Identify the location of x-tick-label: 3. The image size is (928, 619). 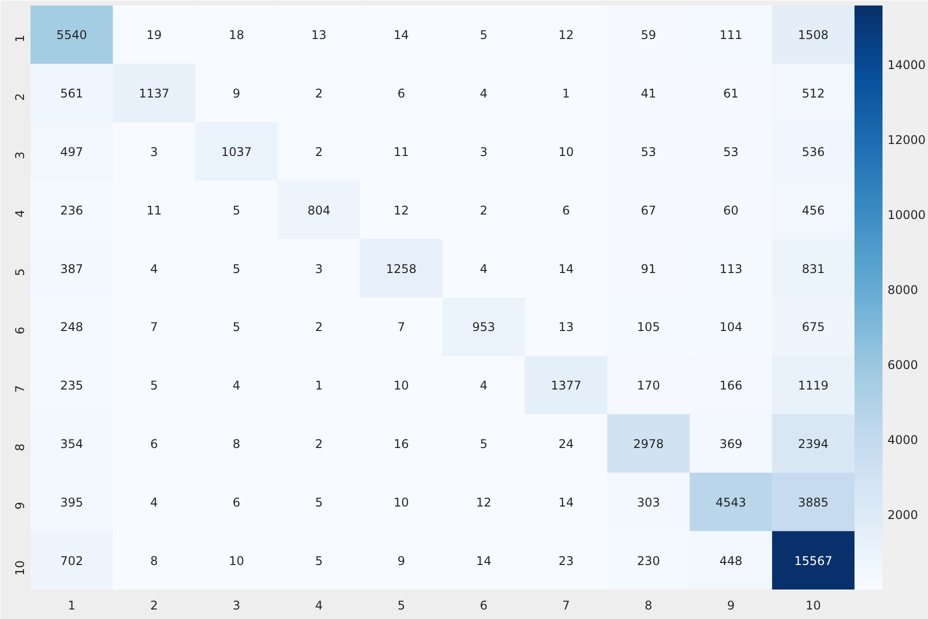
(236, 605).